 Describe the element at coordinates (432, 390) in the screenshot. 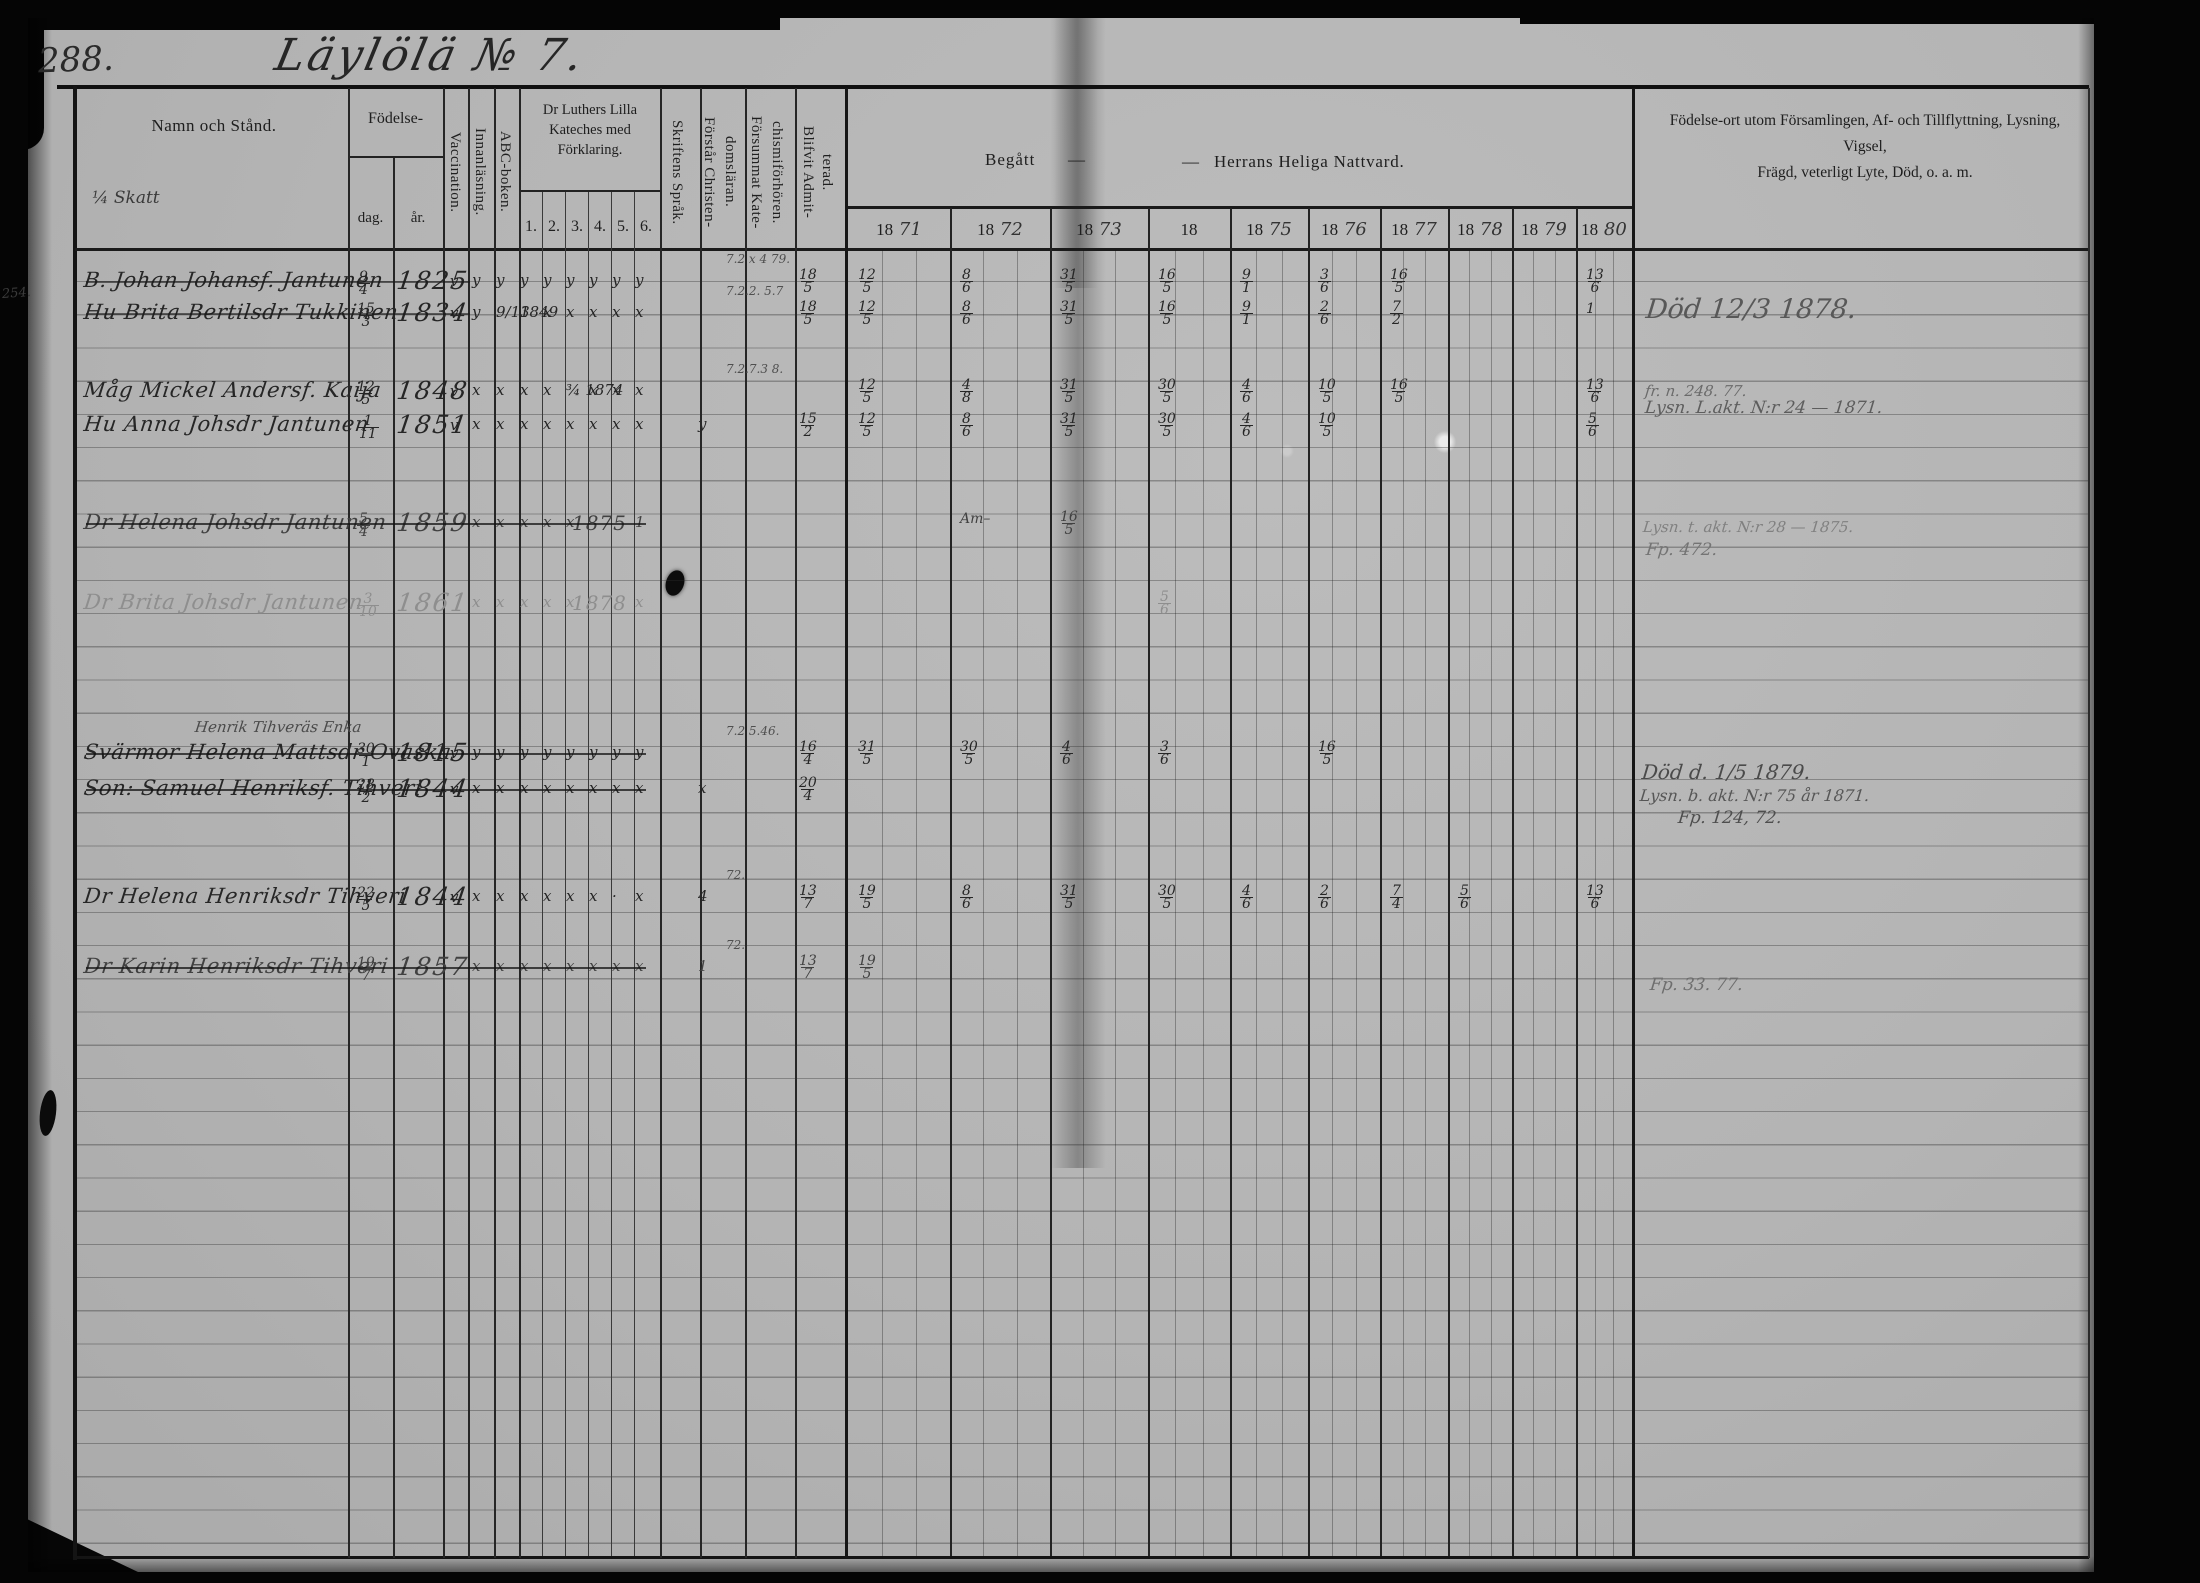

I see `birth-year: 1848` at that location.